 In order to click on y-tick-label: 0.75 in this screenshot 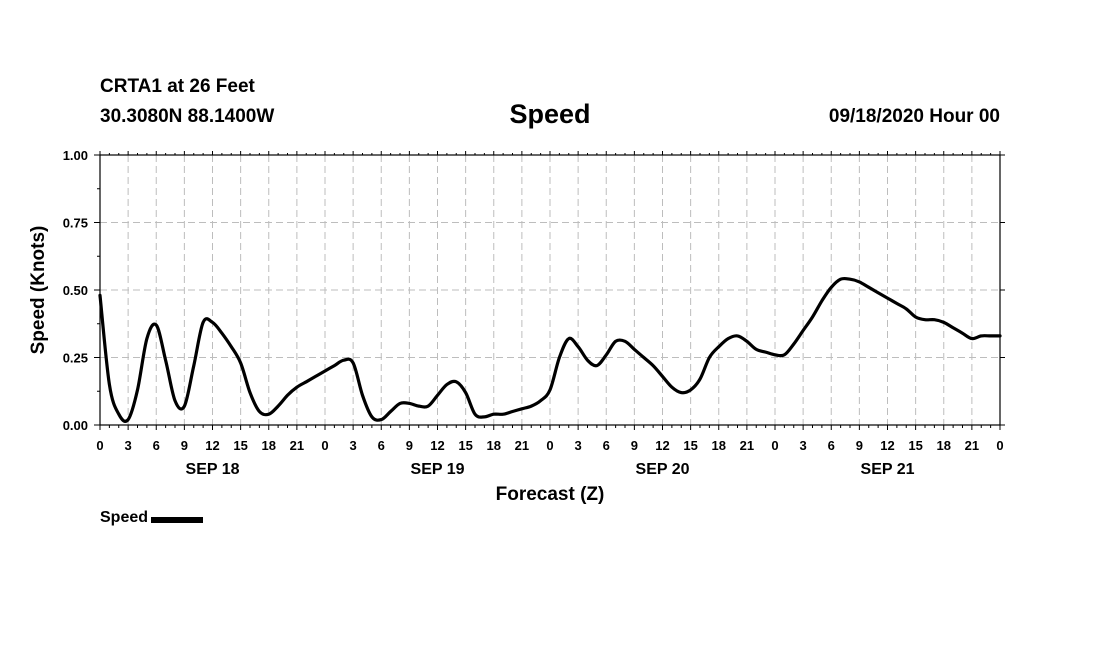, I will do `click(75, 223)`.